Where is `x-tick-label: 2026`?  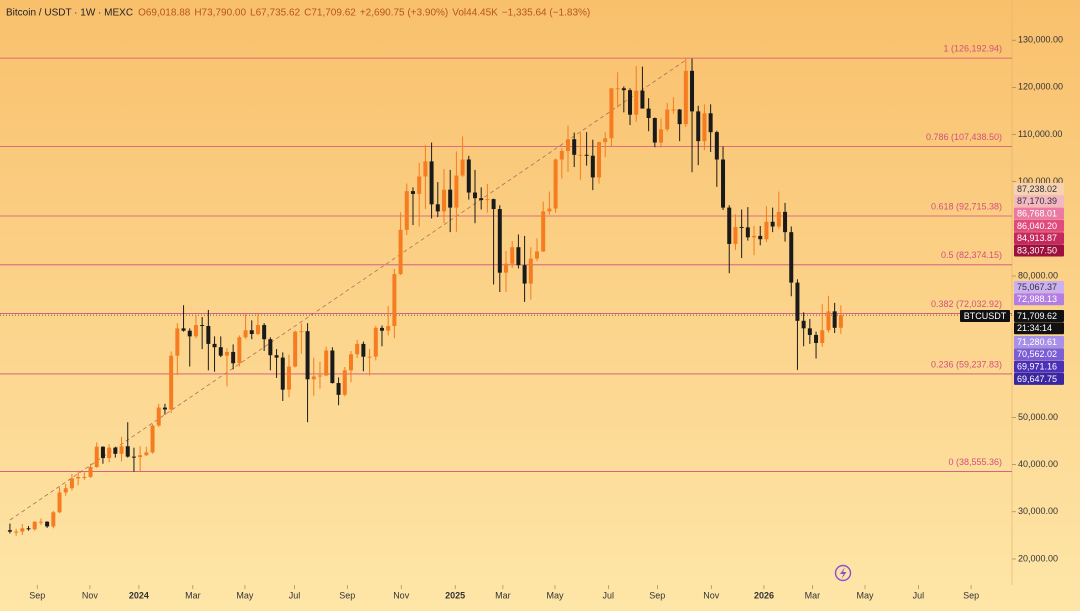
x-tick-label: 2026 is located at coordinates (764, 595).